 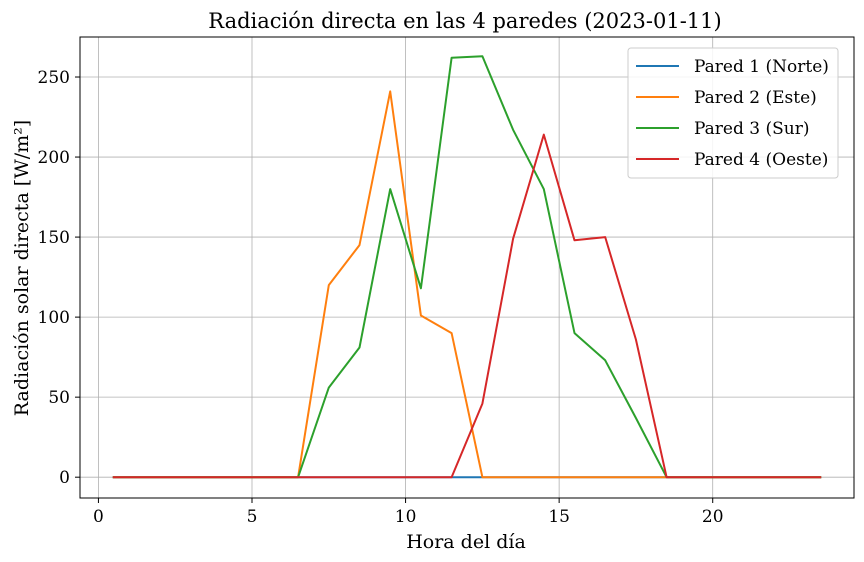 I want to click on legend-box, so click(x=733, y=113).